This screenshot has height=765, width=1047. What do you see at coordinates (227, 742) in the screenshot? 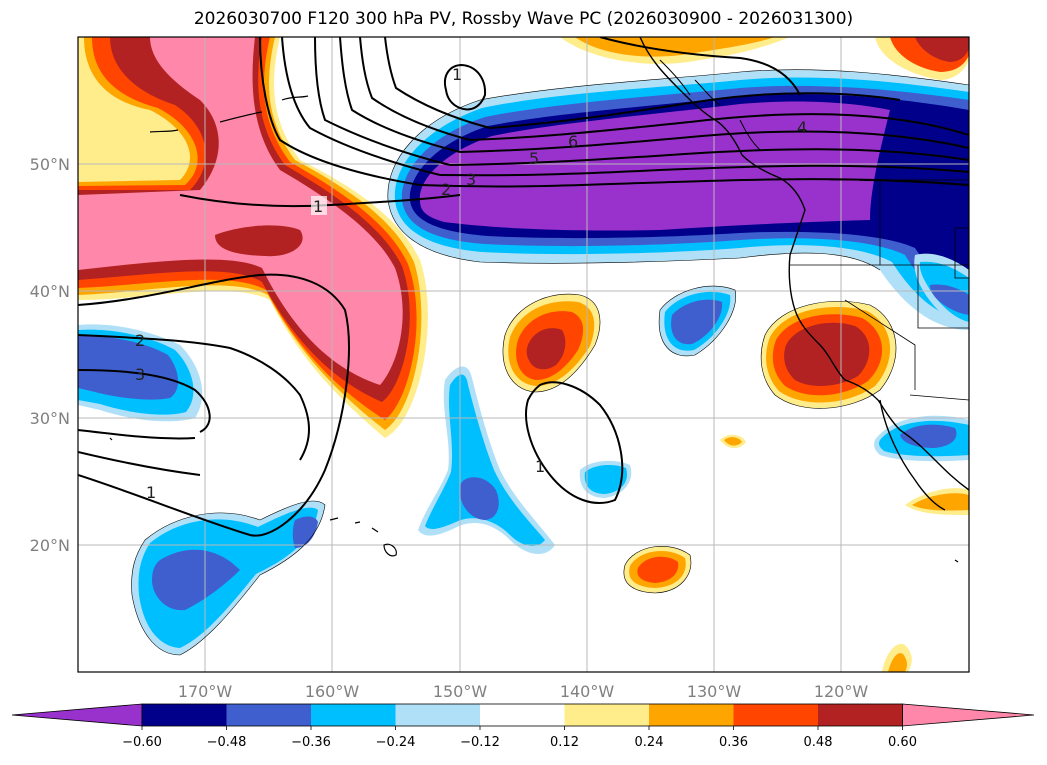
I see `colorbar-label: −0.48` at bounding box center [227, 742].